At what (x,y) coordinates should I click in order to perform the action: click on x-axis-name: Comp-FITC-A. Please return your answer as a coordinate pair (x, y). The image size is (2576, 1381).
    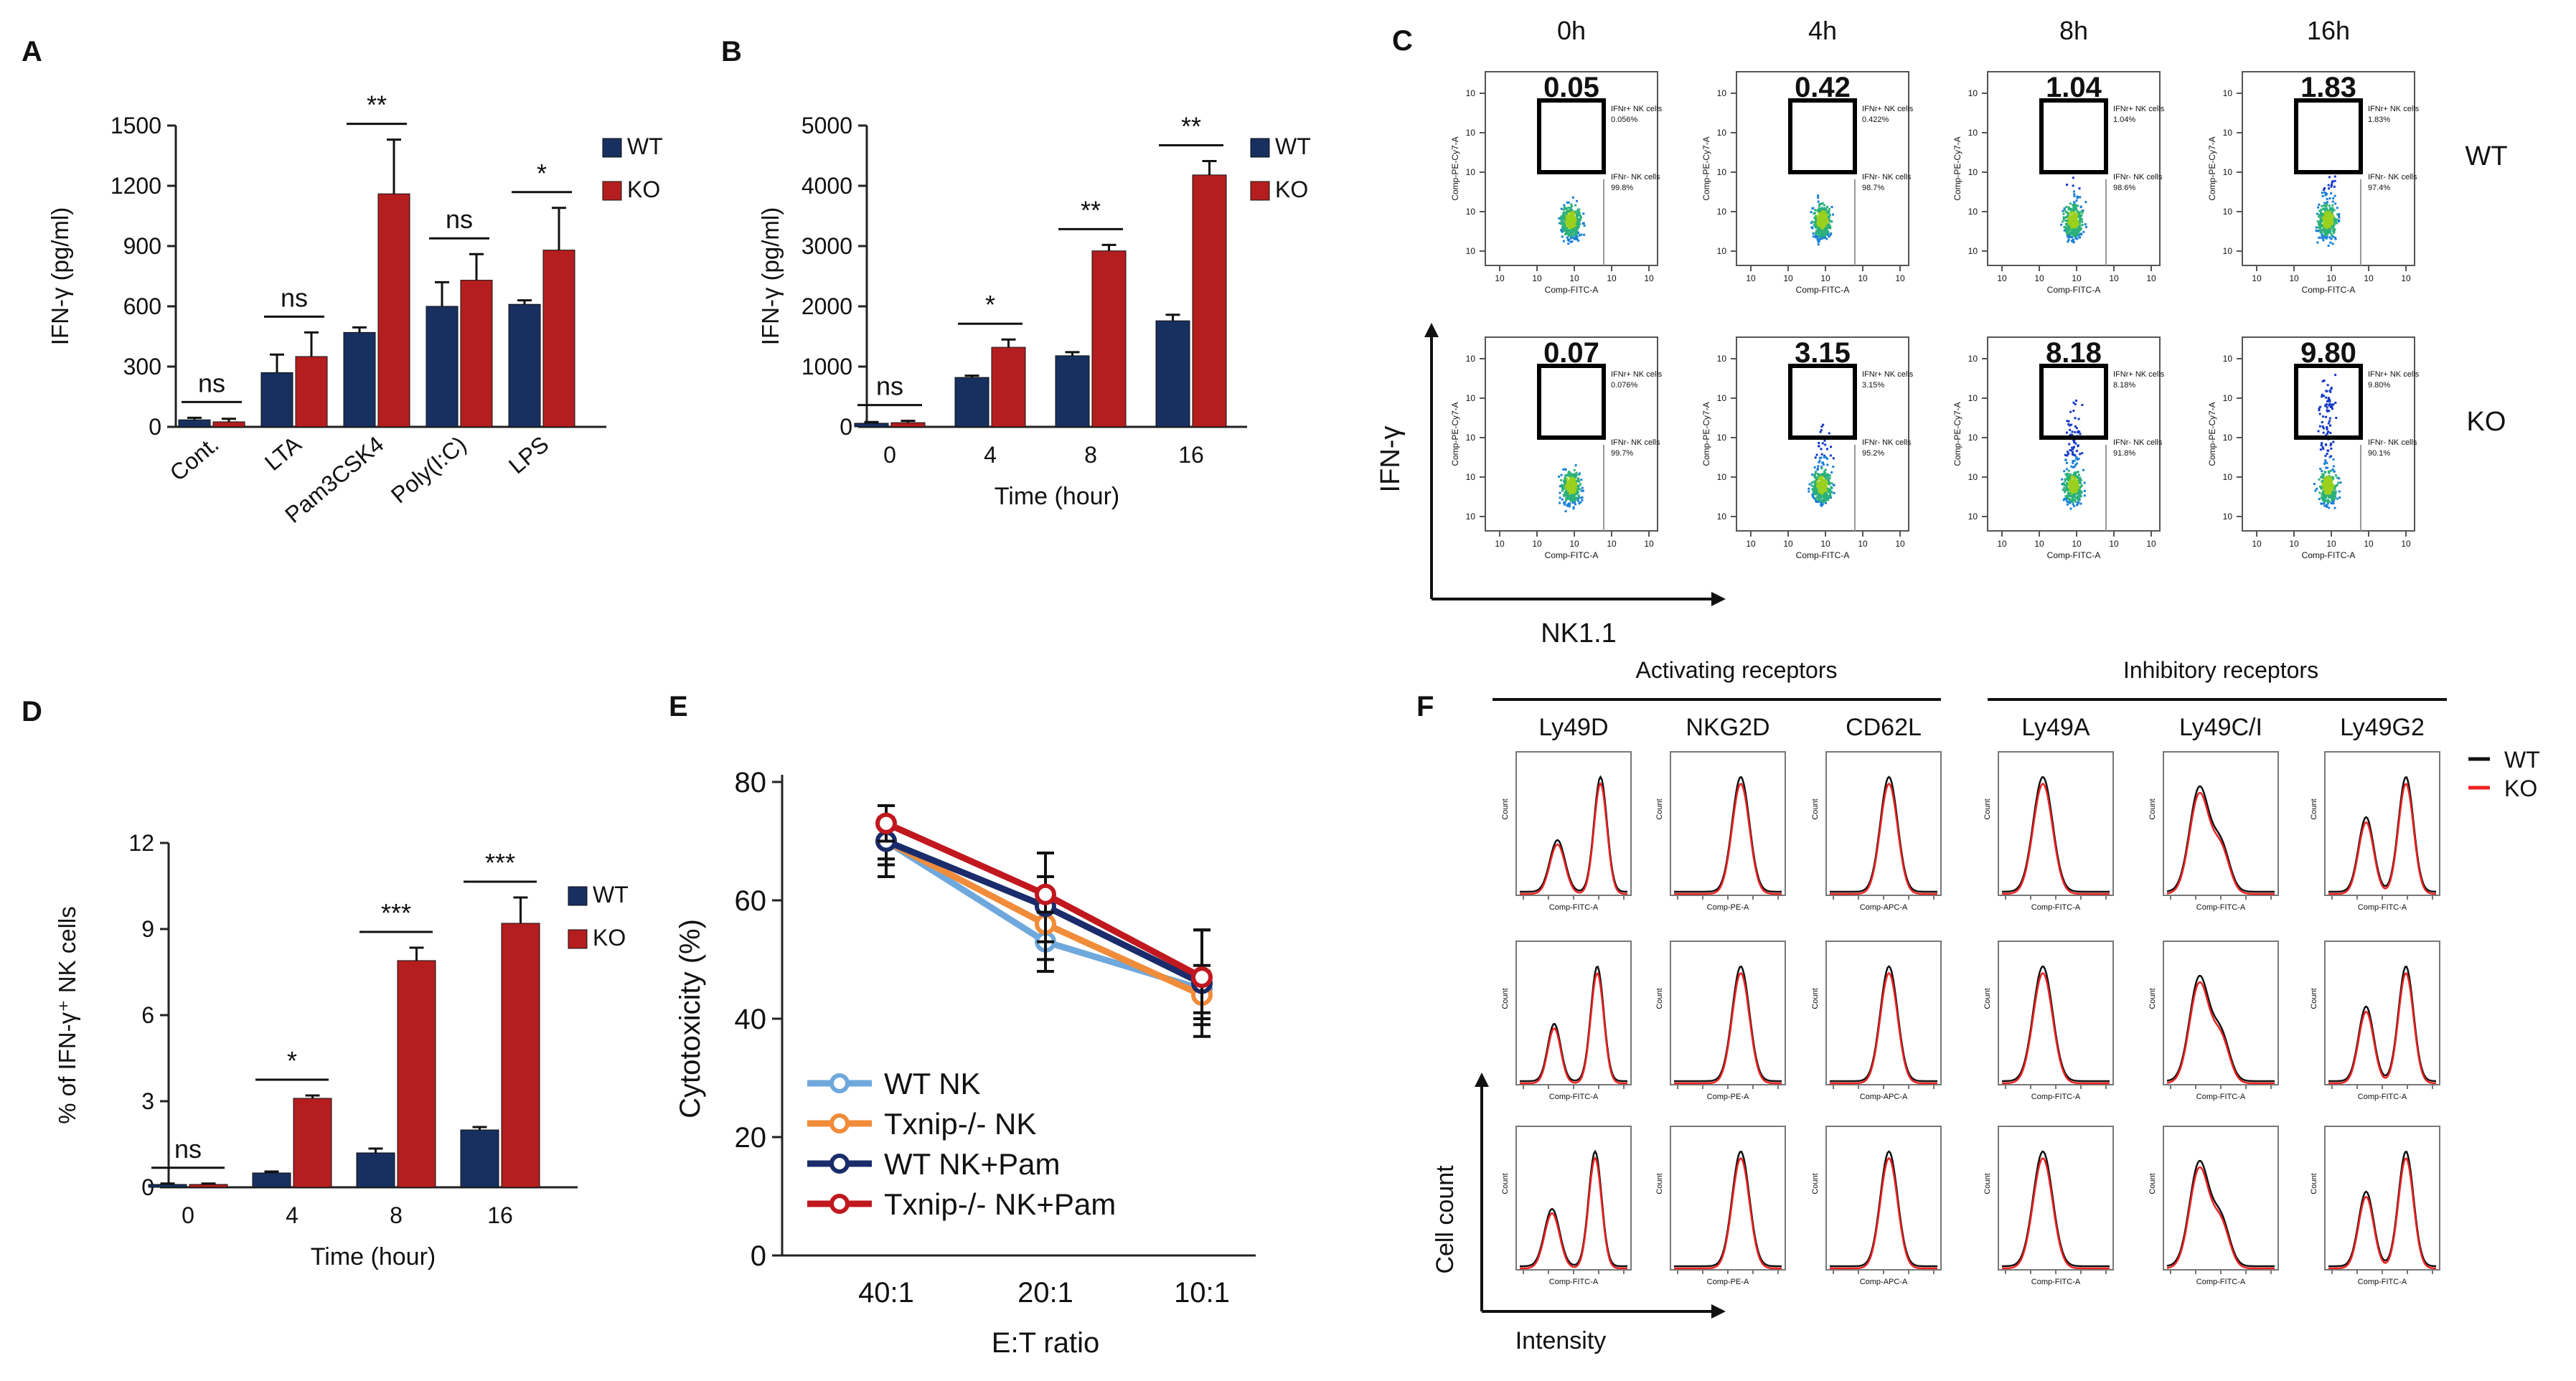
    Looking at the image, I should click on (2329, 290).